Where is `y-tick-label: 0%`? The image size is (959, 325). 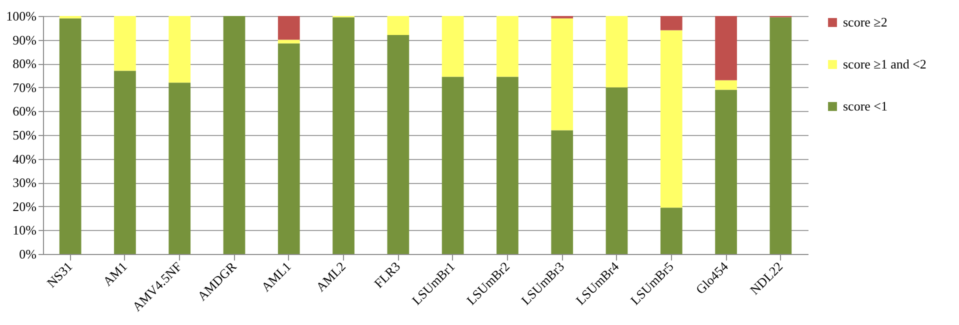 y-tick-label: 0% is located at coordinates (28, 254).